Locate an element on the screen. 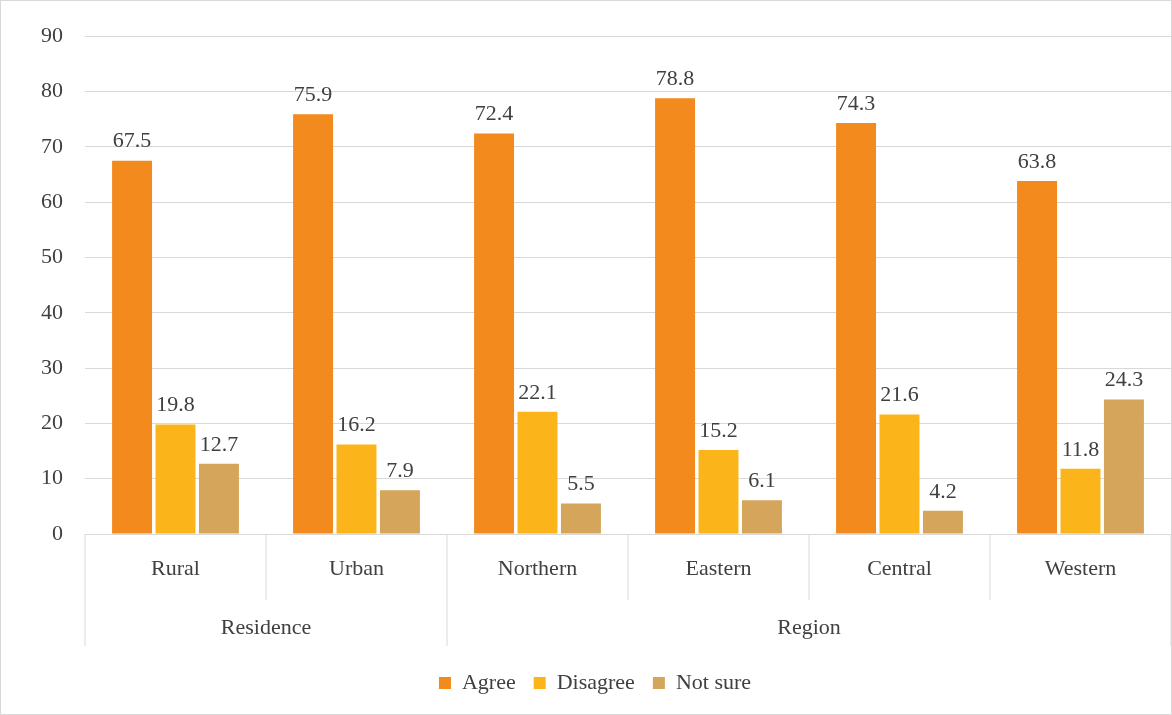 The width and height of the screenshot is (1172, 715). legend-label: Agree is located at coordinates (488, 681).